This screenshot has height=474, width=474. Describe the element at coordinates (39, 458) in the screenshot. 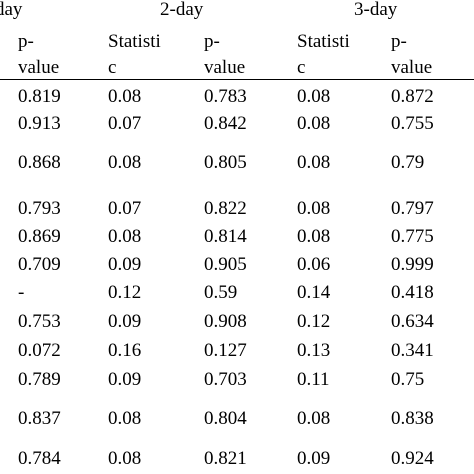

I see `table-cell: 0.784` at that location.